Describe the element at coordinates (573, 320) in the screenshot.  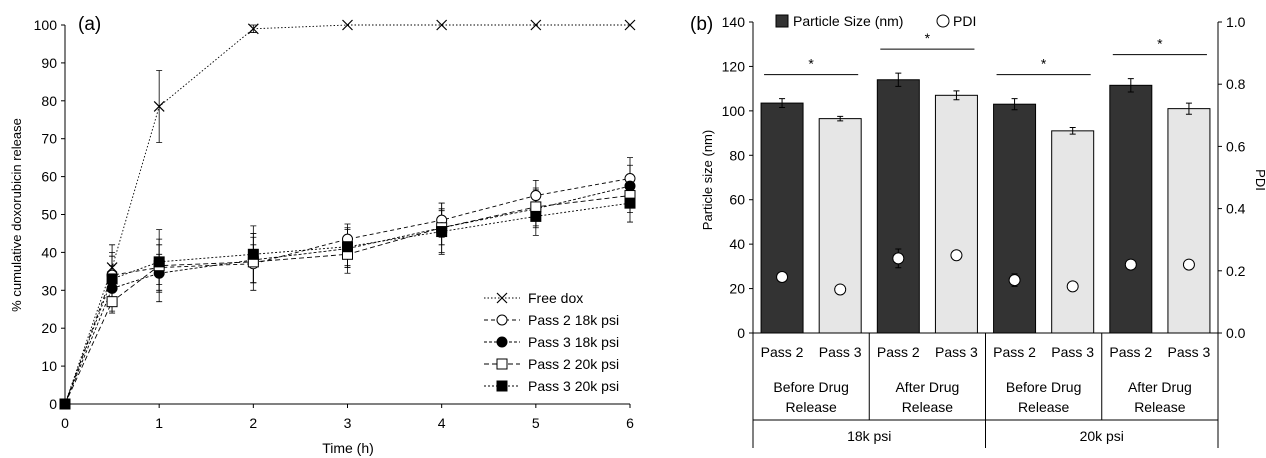
I see `legend-label: Pass 2 18k psi` at that location.